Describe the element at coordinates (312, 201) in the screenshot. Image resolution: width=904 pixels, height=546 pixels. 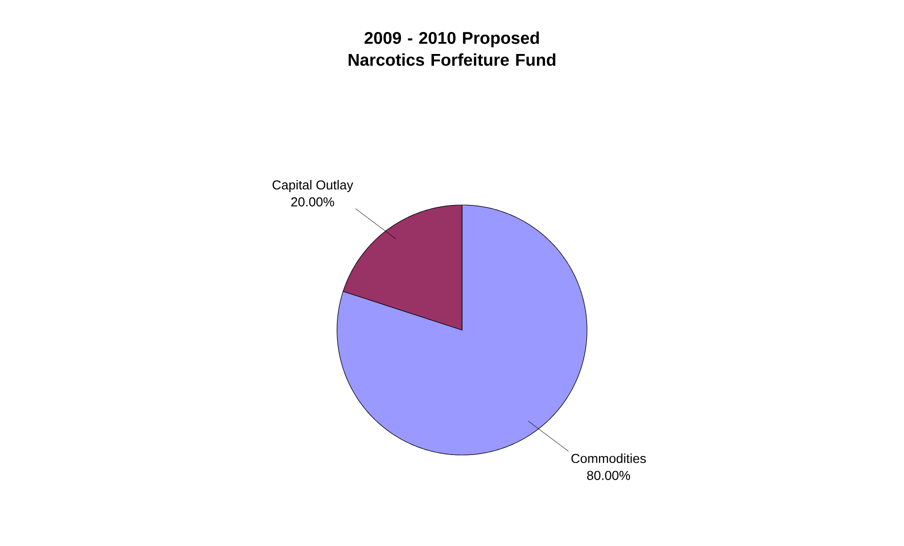
I see `data-label: 20.00%` at that location.